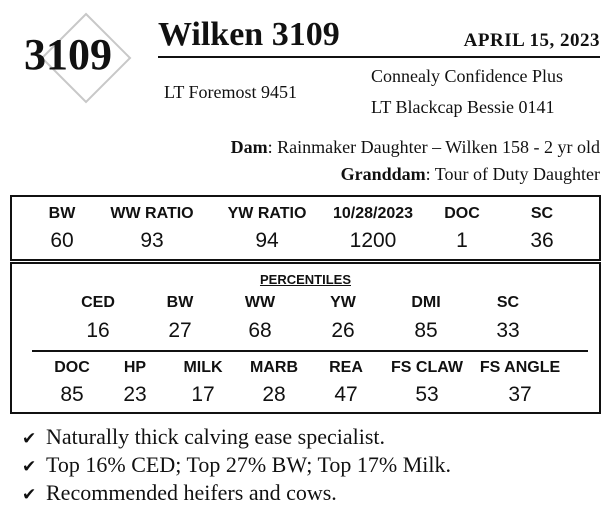 The width and height of the screenshot is (614, 508). Describe the element at coordinates (267, 240) in the screenshot. I see `perf-value-yw-ratio: 94` at that location.